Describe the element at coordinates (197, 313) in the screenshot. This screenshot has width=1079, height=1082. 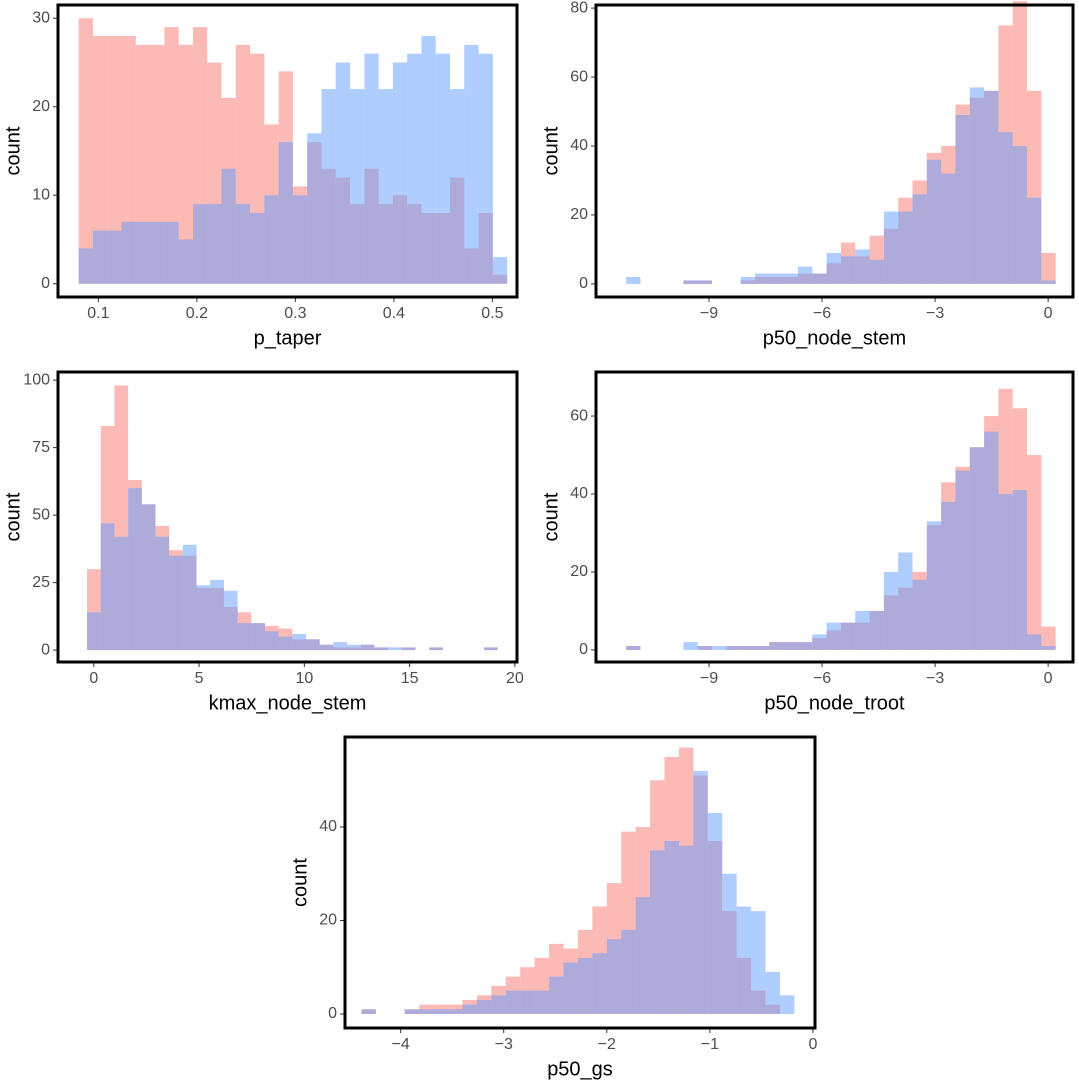
I see `x-tick-label: 0.2` at that location.